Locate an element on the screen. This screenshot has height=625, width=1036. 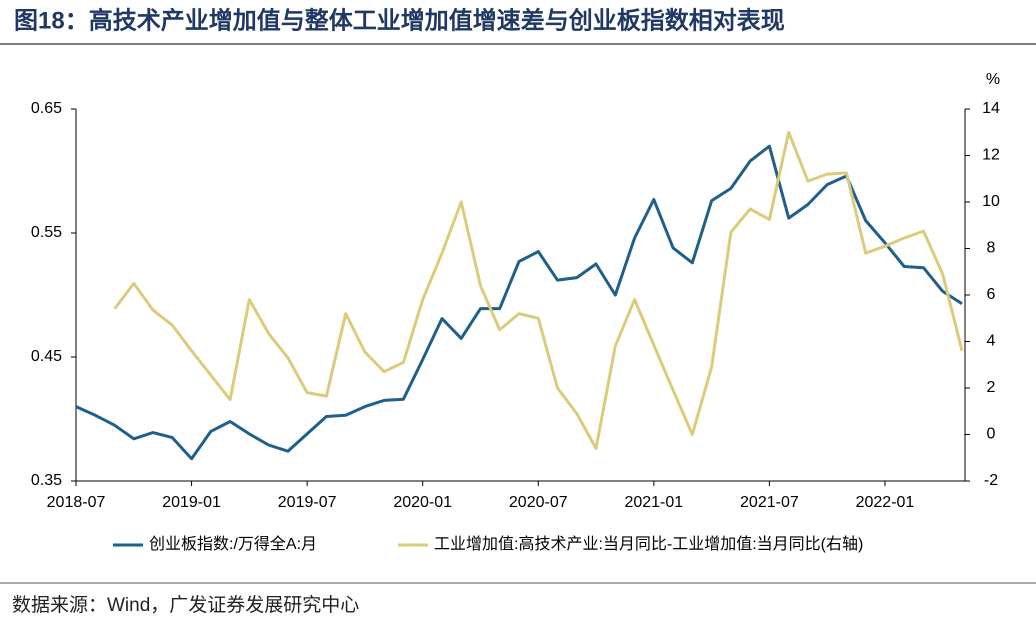
y2-tick-label: 8 is located at coordinates (991, 248).